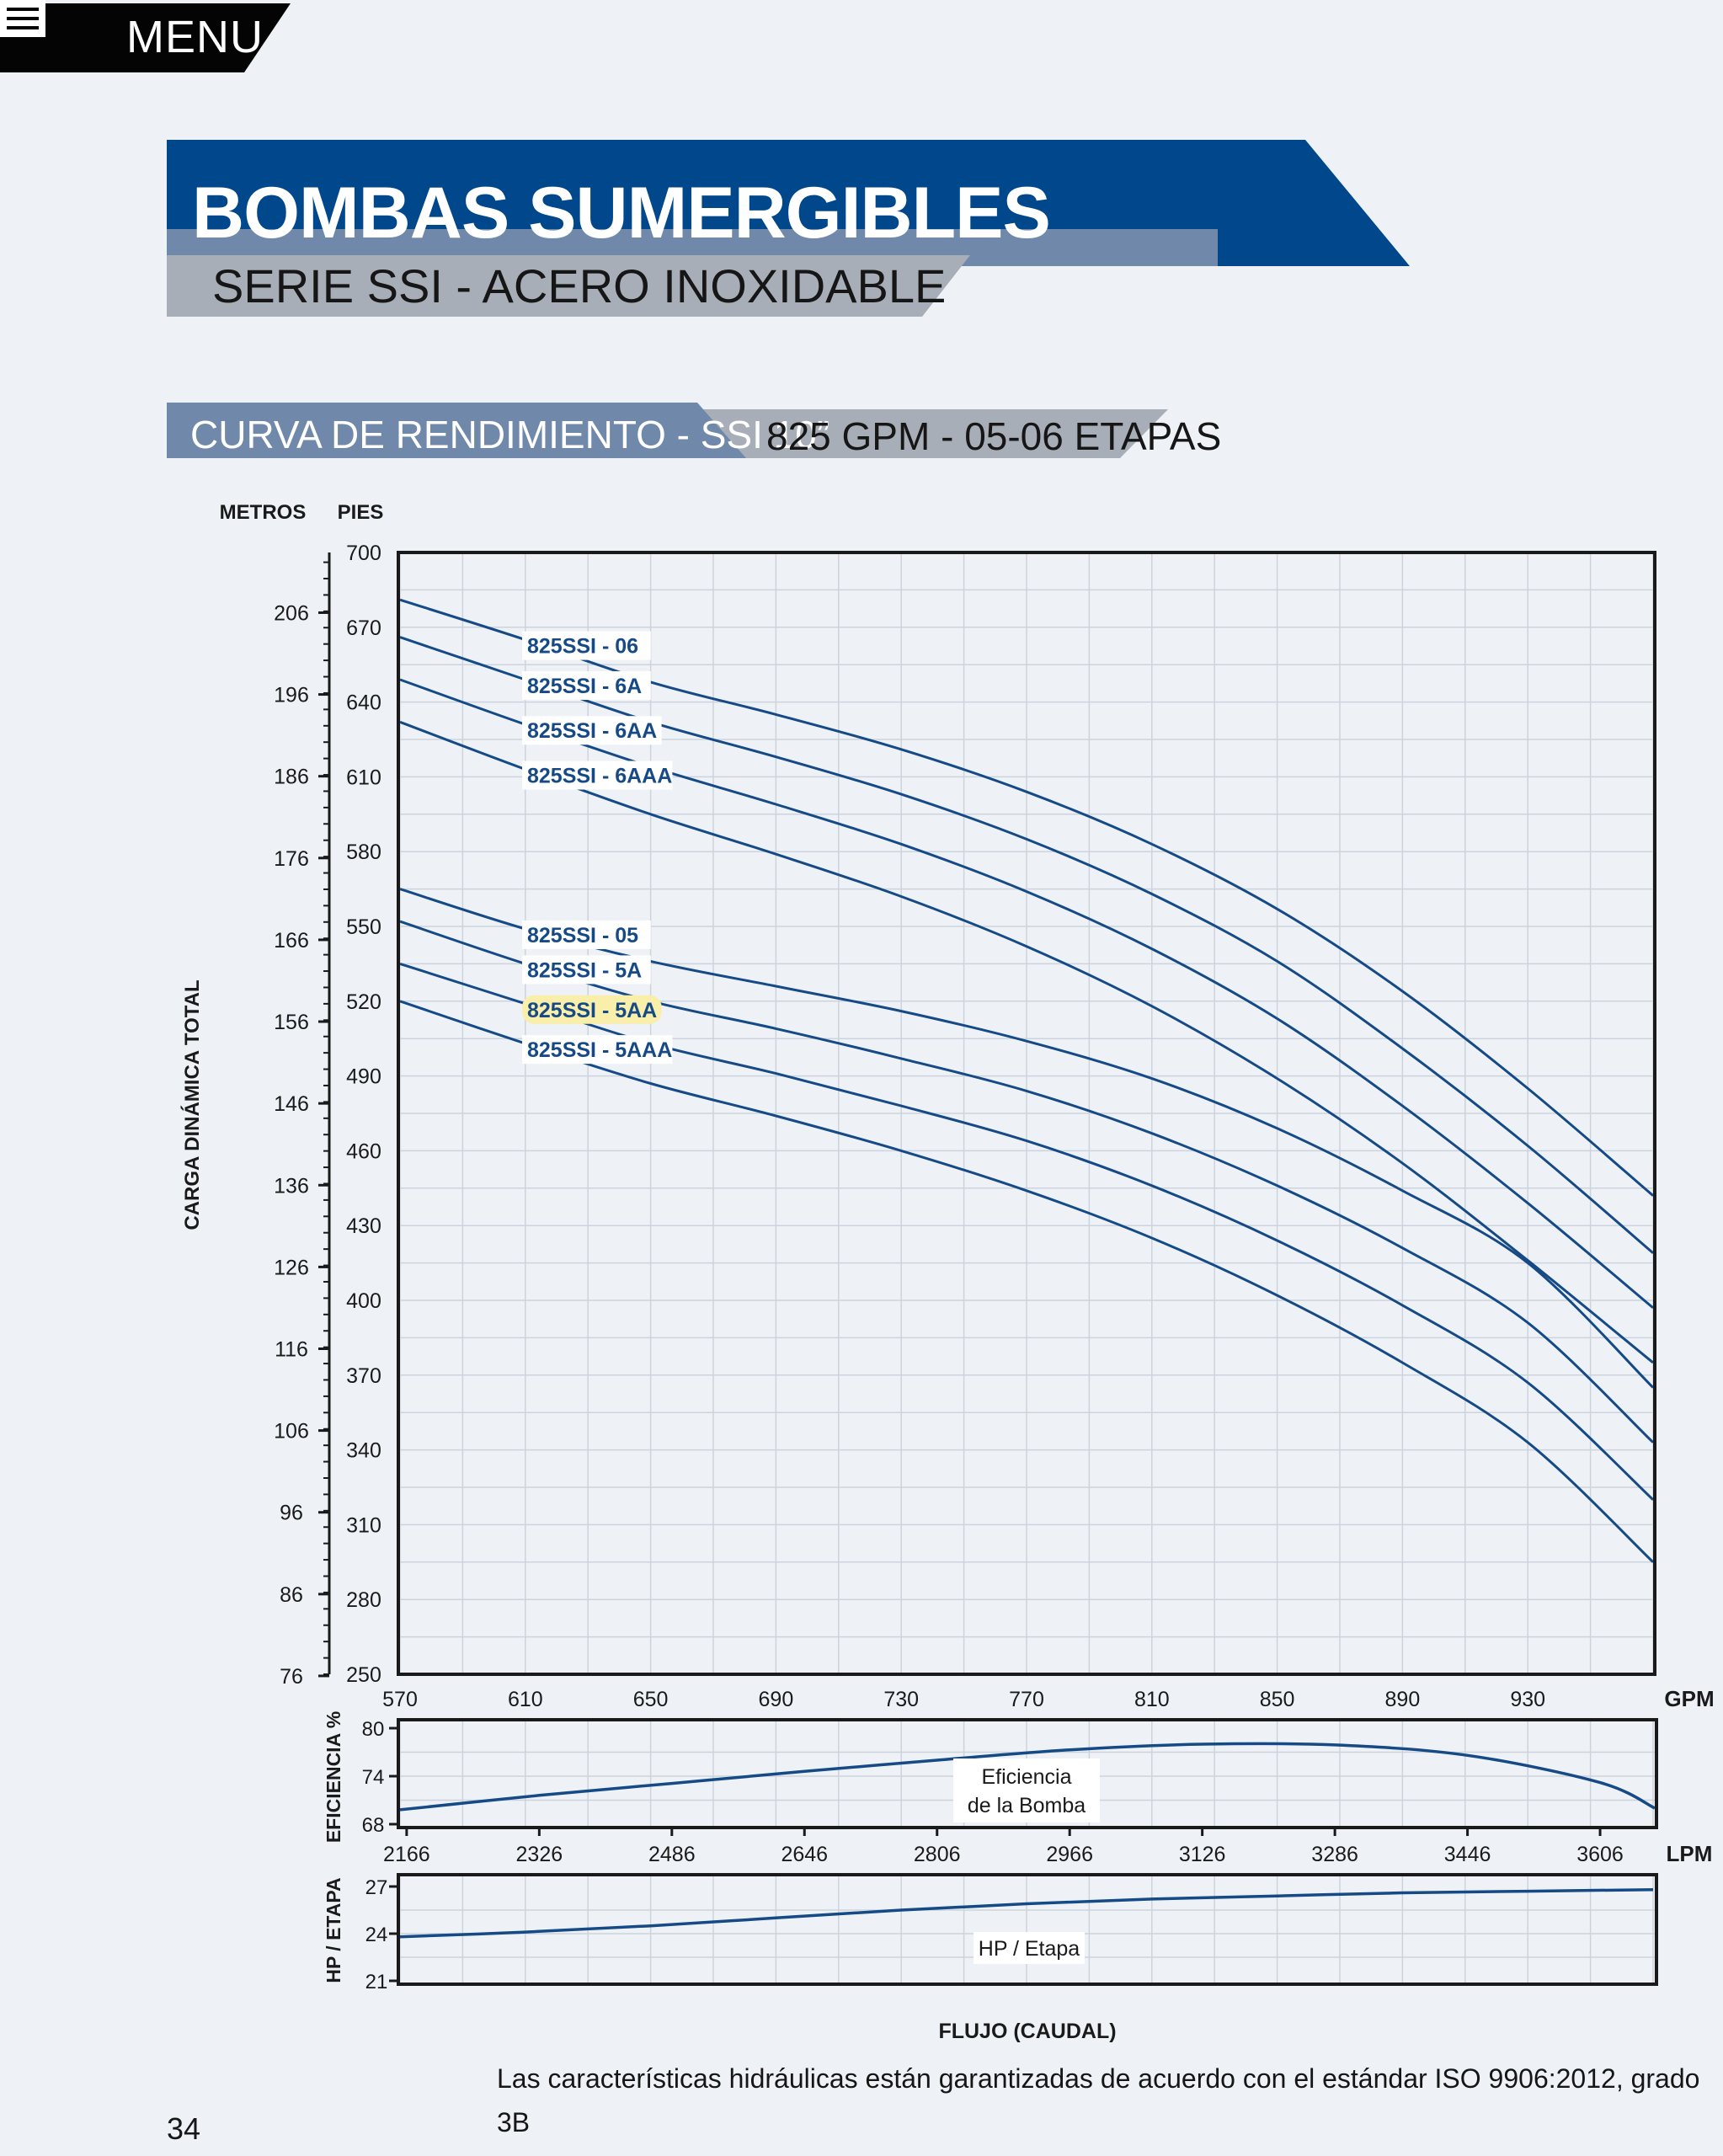 Image resolution: width=1723 pixels, height=2156 pixels. I want to click on x-tick-label-gpm: 890, so click(1403, 1699).